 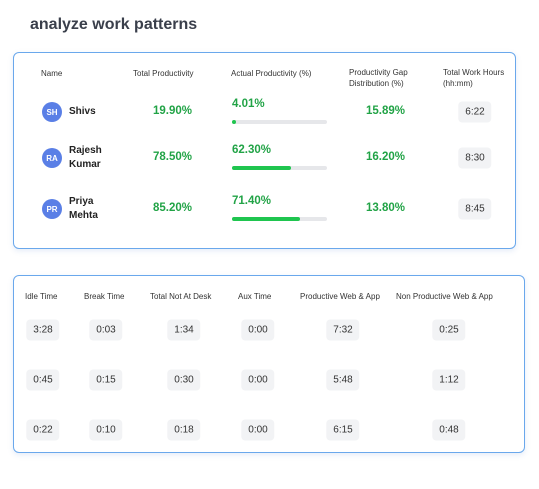 I want to click on user-name: Rajesh Kumar, so click(x=85, y=157).